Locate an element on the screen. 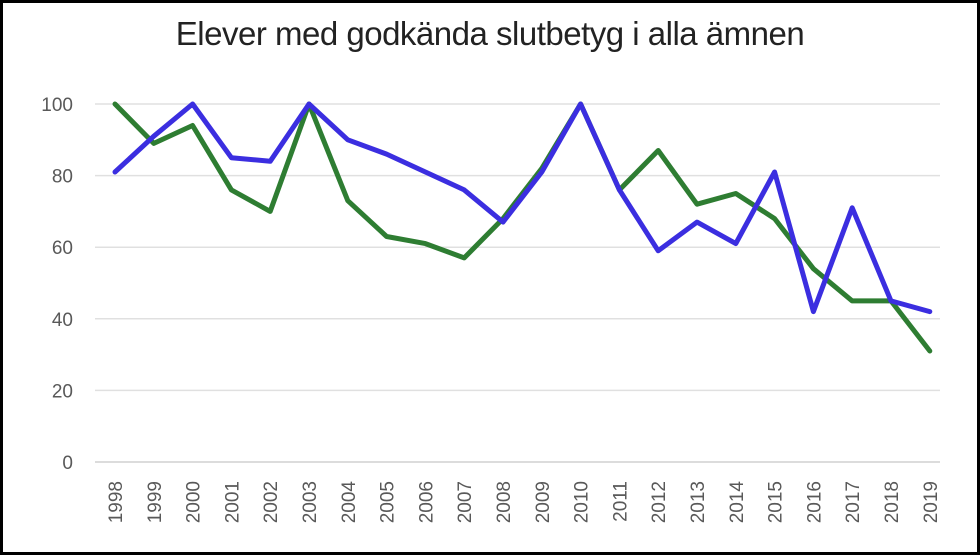 This screenshot has height=555, width=980. x-tick-label: 2009 is located at coordinates (543, 502).